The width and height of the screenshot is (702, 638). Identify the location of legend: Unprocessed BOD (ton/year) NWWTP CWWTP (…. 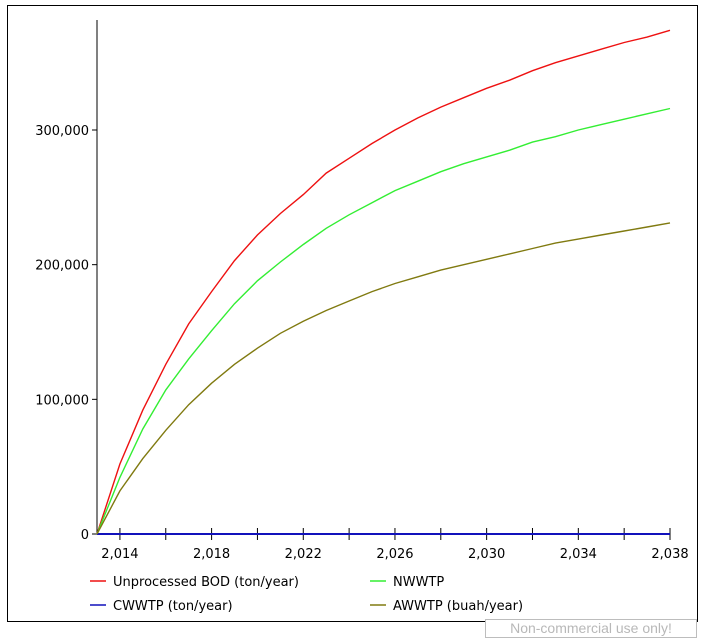
(306, 594).